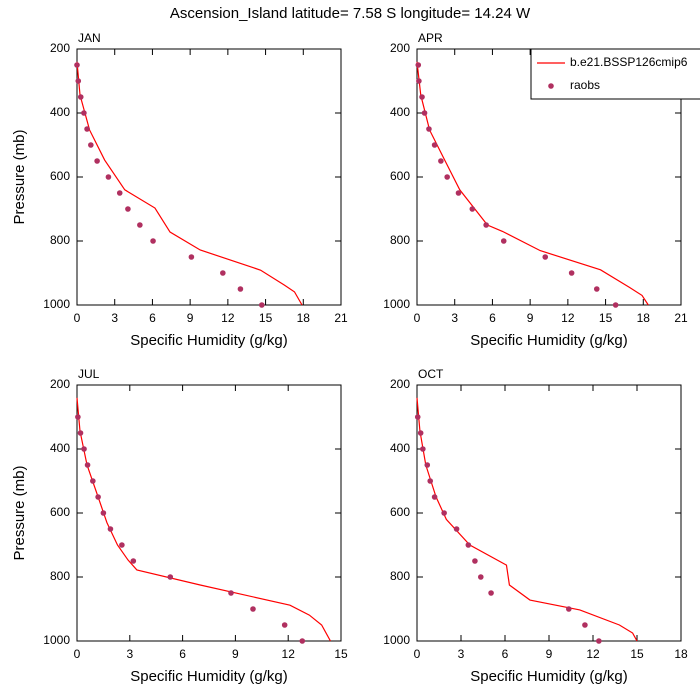 The width and height of the screenshot is (700, 700). What do you see at coordinates (289, 654) in the screenshot?
I see `x-tick-label: 12` at bounding box center [289, 654].